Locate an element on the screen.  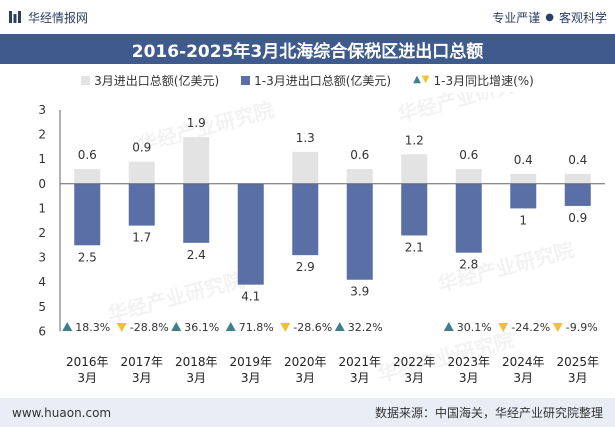
y-tick-label: 4 is located at coordinates (42, 282).